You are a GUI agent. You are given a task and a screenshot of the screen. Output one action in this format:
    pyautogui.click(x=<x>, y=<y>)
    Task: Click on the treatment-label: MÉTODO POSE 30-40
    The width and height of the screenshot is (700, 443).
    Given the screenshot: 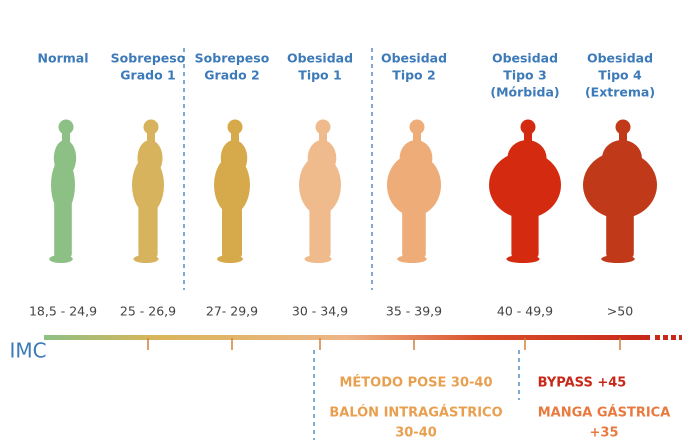 What is the action you would take?
    pyautogui.click(x=415, y=383)
    